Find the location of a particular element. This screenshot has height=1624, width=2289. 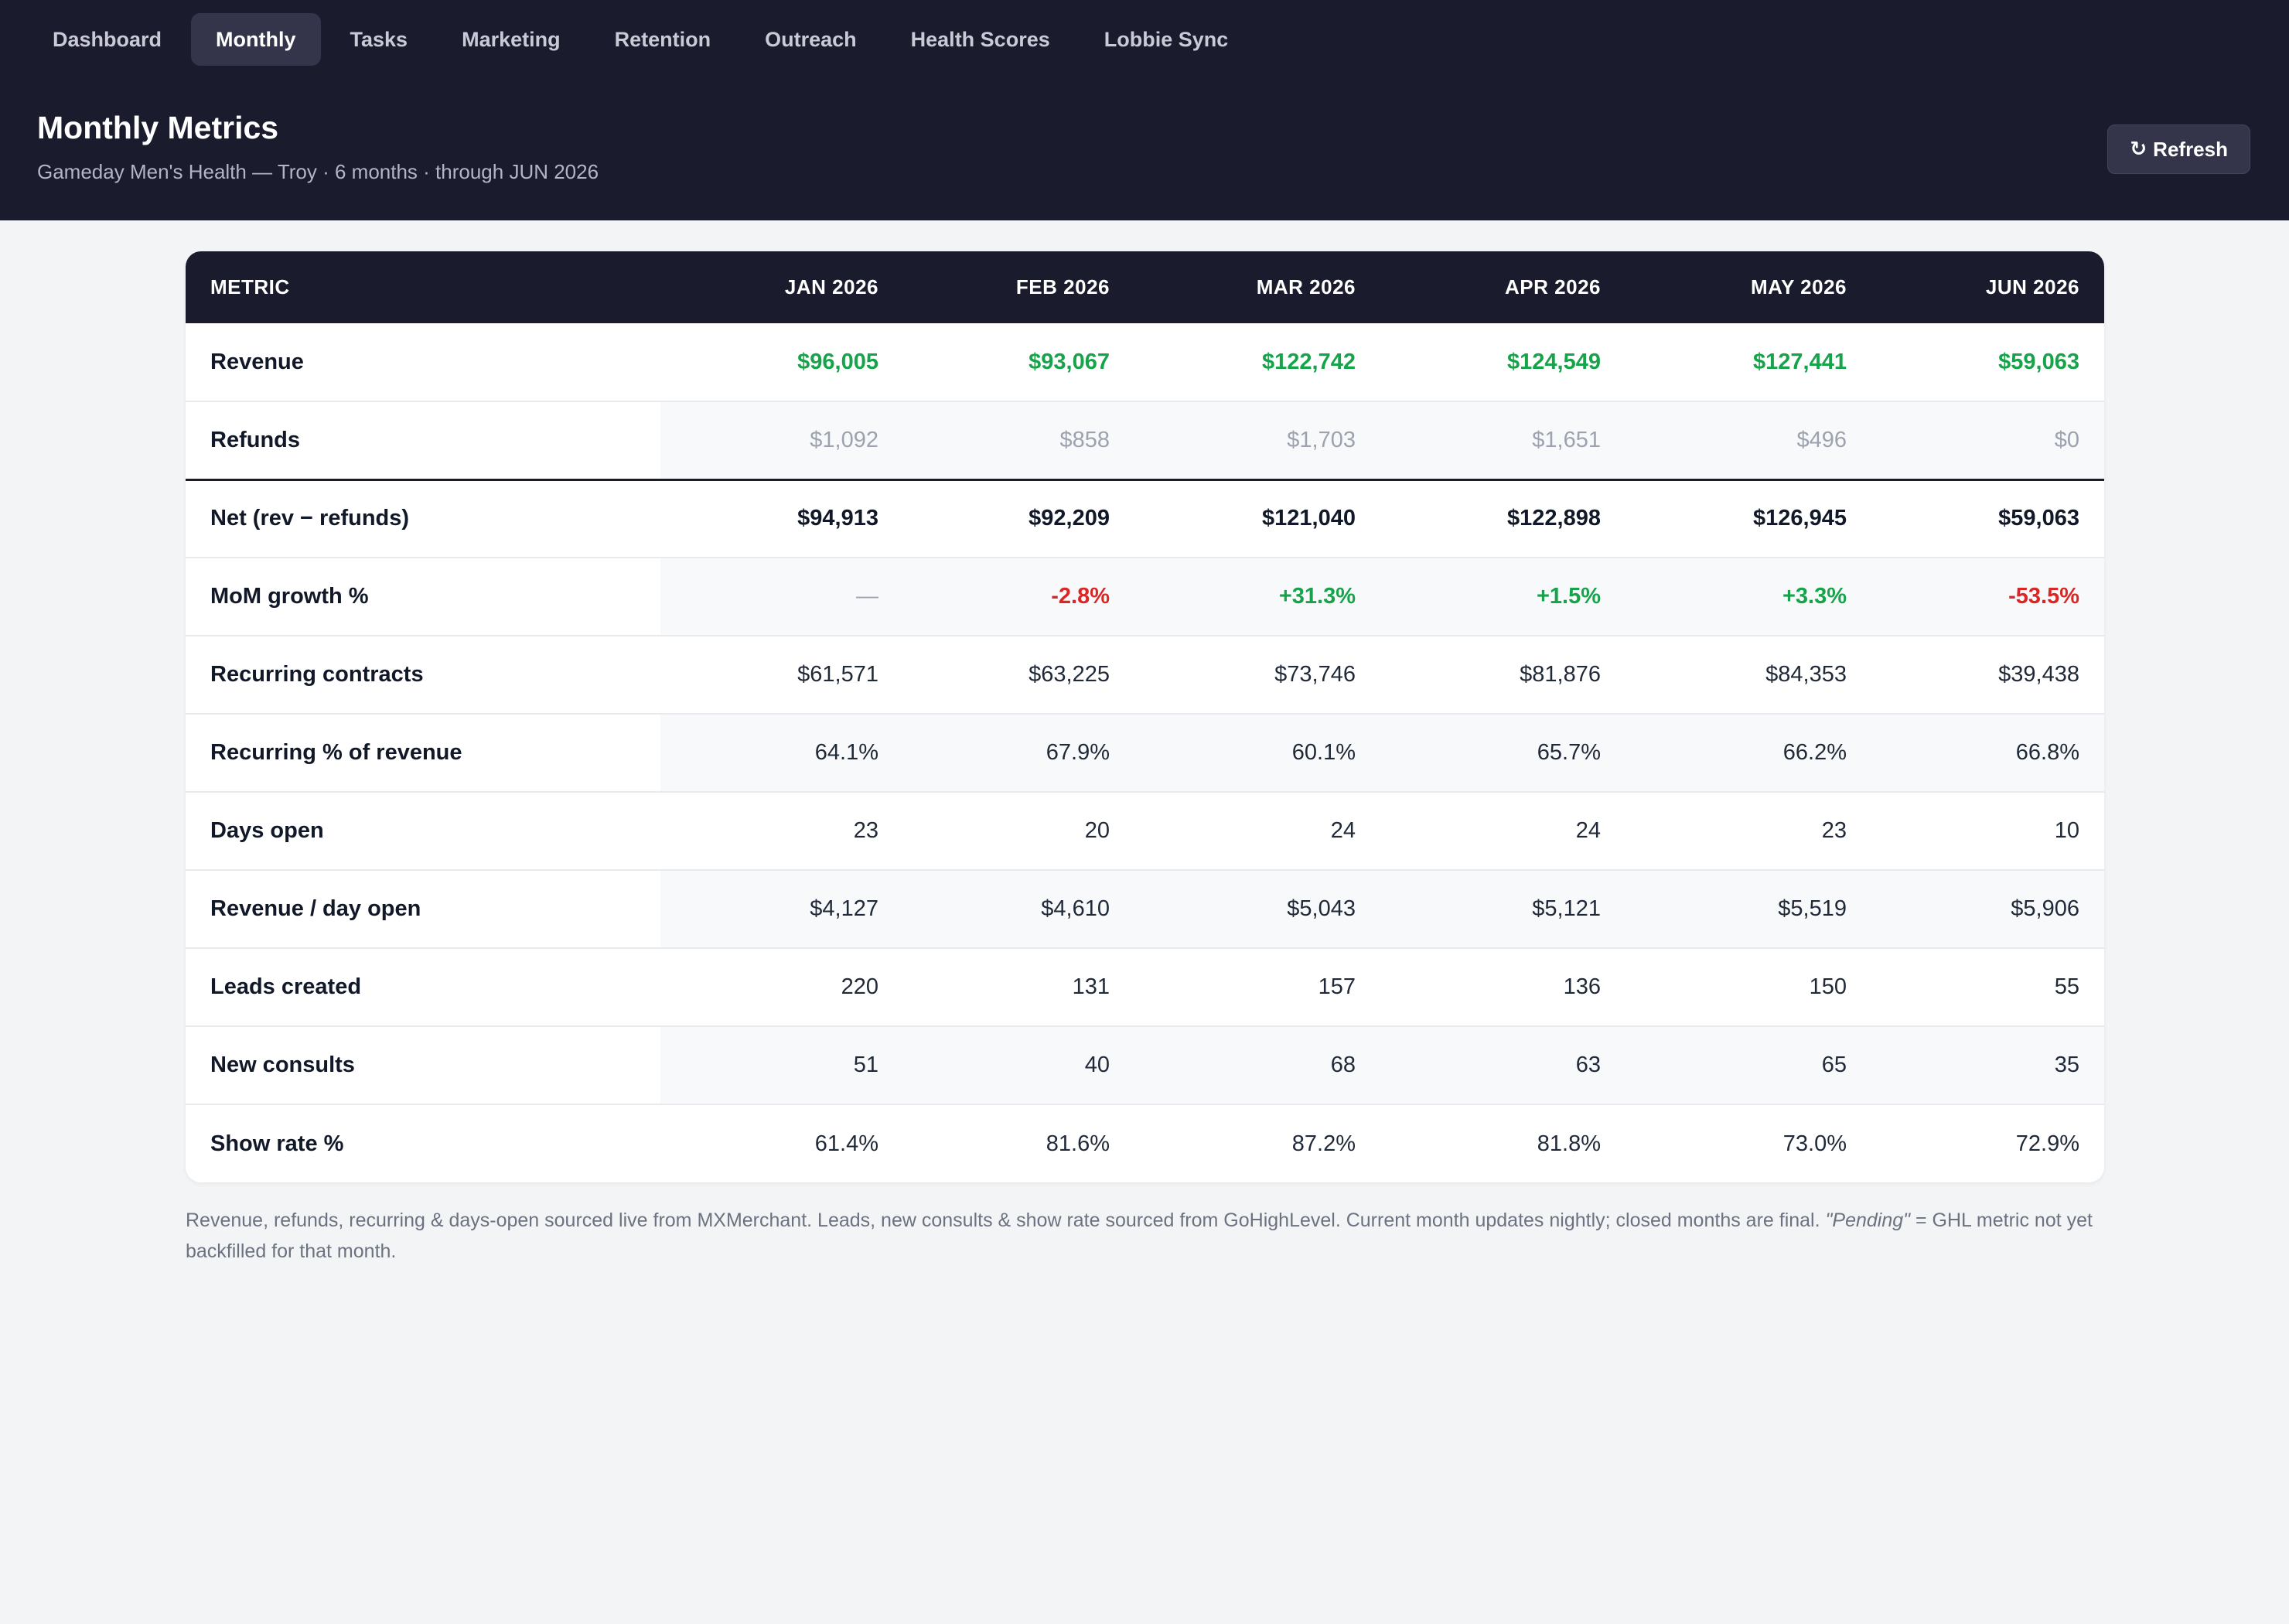

refresh-button: ↻ Refresh is located at coordinates (2178, 149).